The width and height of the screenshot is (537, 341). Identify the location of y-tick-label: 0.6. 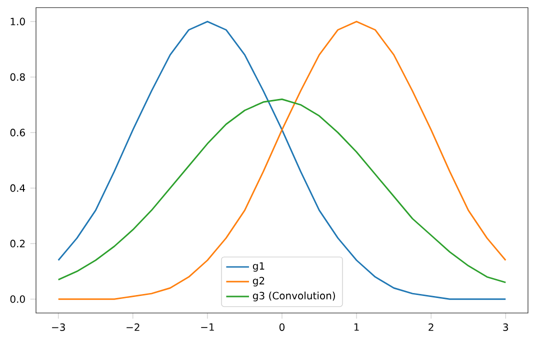
(17, 132).